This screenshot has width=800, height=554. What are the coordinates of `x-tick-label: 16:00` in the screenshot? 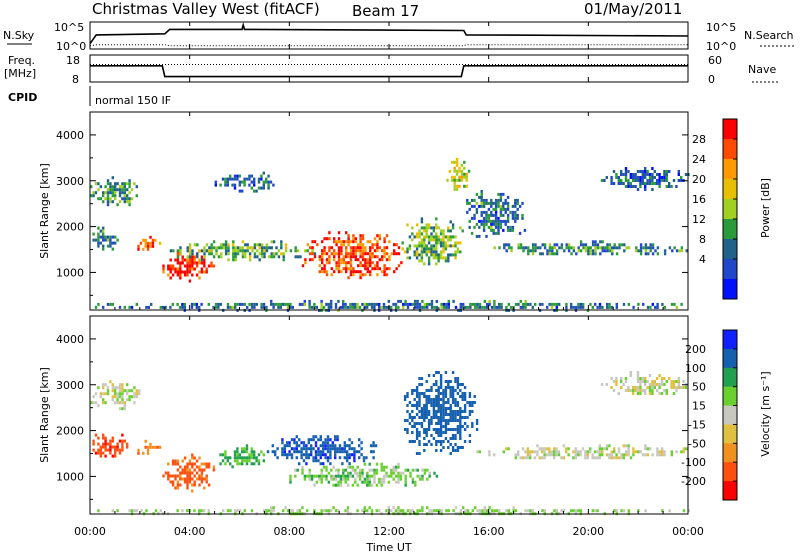 It's located at (489, 531).